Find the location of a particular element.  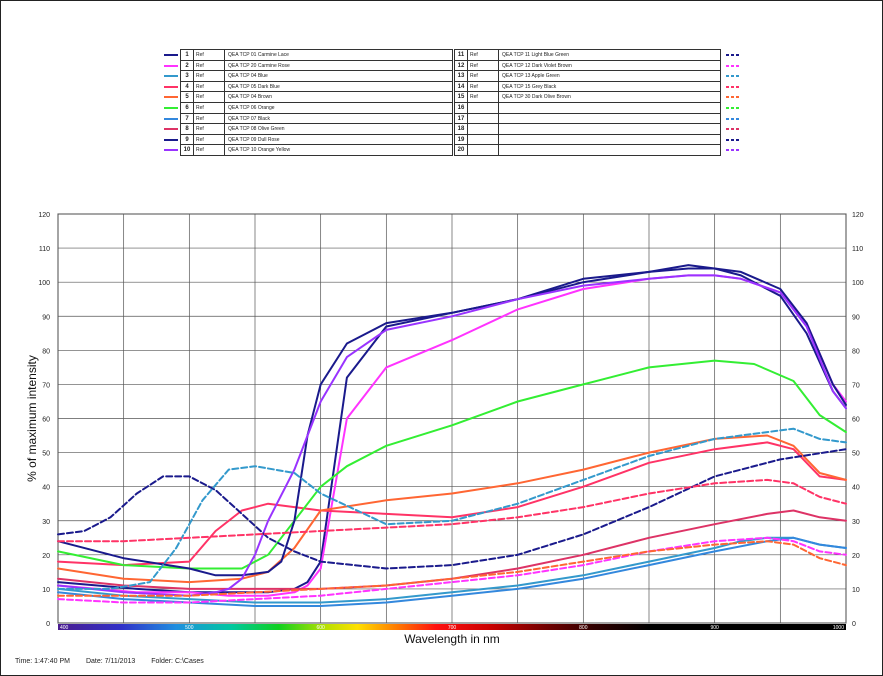

y-tick-label-right: 40 is located at coordinates (856, 488).